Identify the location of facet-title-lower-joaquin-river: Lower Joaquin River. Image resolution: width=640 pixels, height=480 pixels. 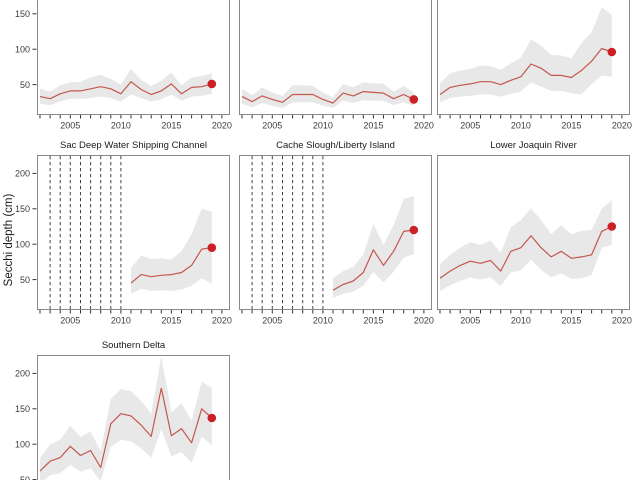
(533, 145).